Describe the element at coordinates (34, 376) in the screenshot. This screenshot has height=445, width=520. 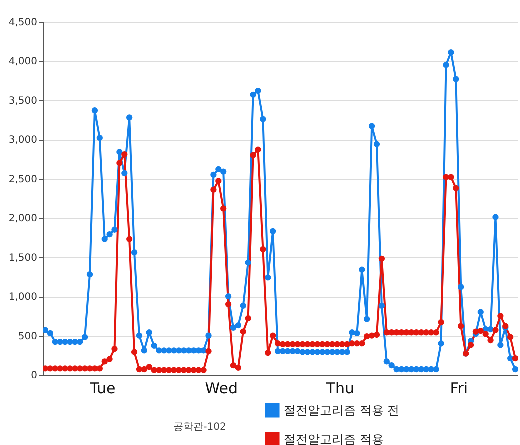
I see `y-tick-label: 0` at that location.